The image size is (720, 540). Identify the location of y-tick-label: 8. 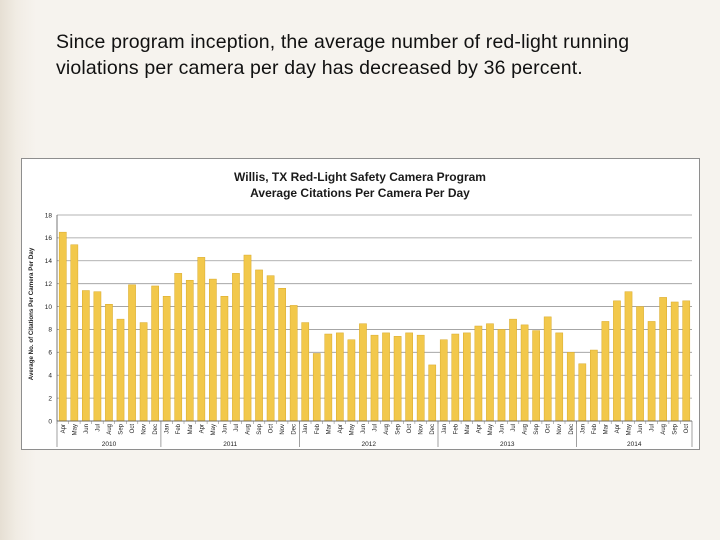
(50, 330).